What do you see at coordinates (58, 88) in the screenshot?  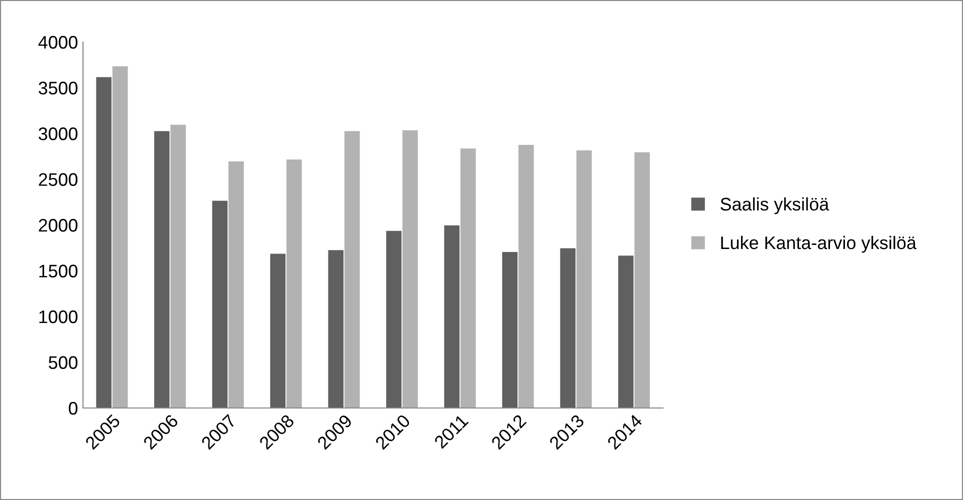 I see `y-tick-label: 3500` at bounding box center [58, 88].